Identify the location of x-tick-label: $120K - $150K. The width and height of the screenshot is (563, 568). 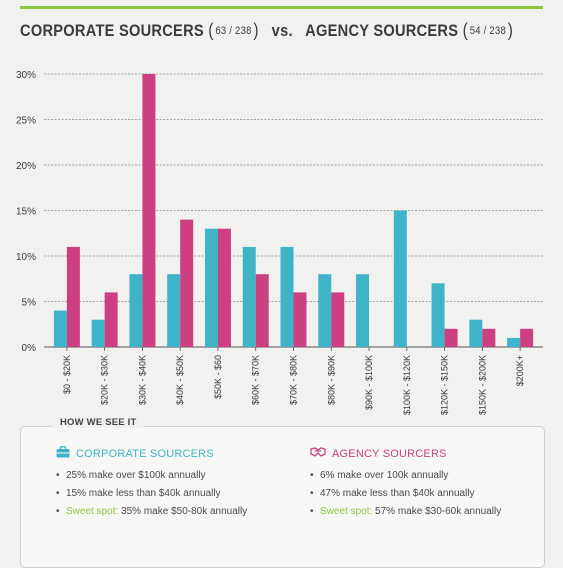
(445, 385).